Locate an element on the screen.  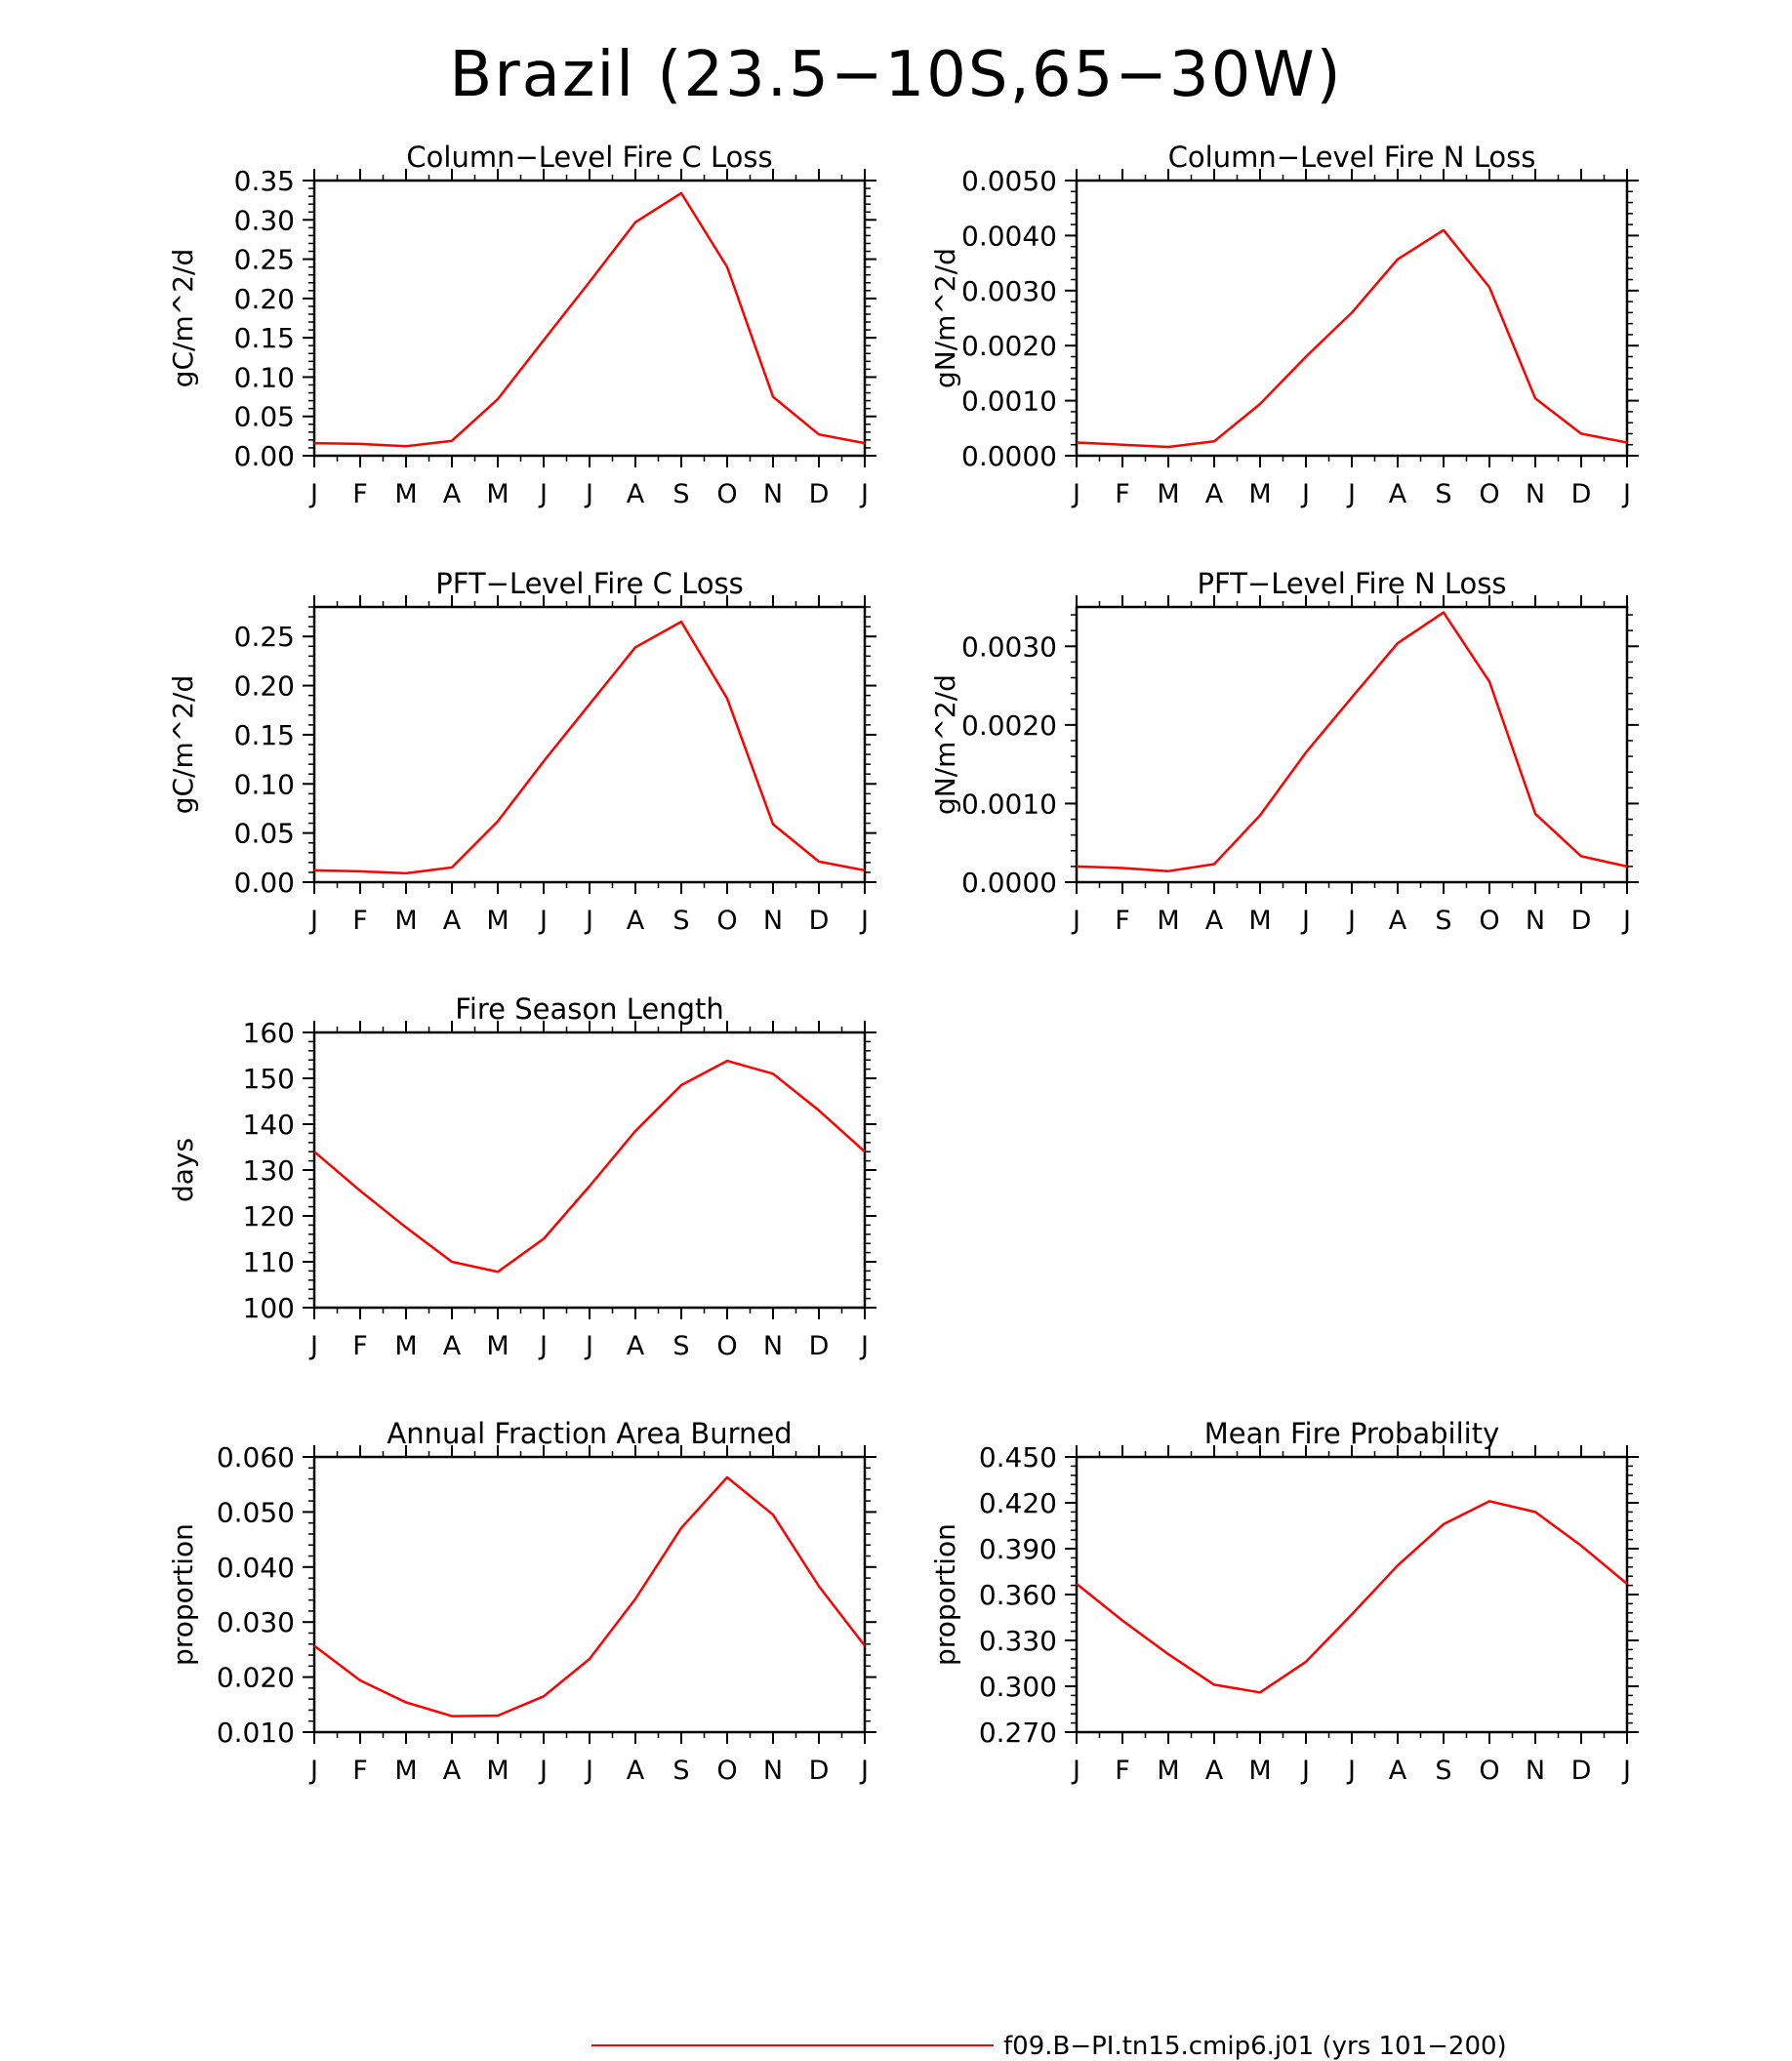
y-tick-label: 100 is located at coordinates (269, 1308).